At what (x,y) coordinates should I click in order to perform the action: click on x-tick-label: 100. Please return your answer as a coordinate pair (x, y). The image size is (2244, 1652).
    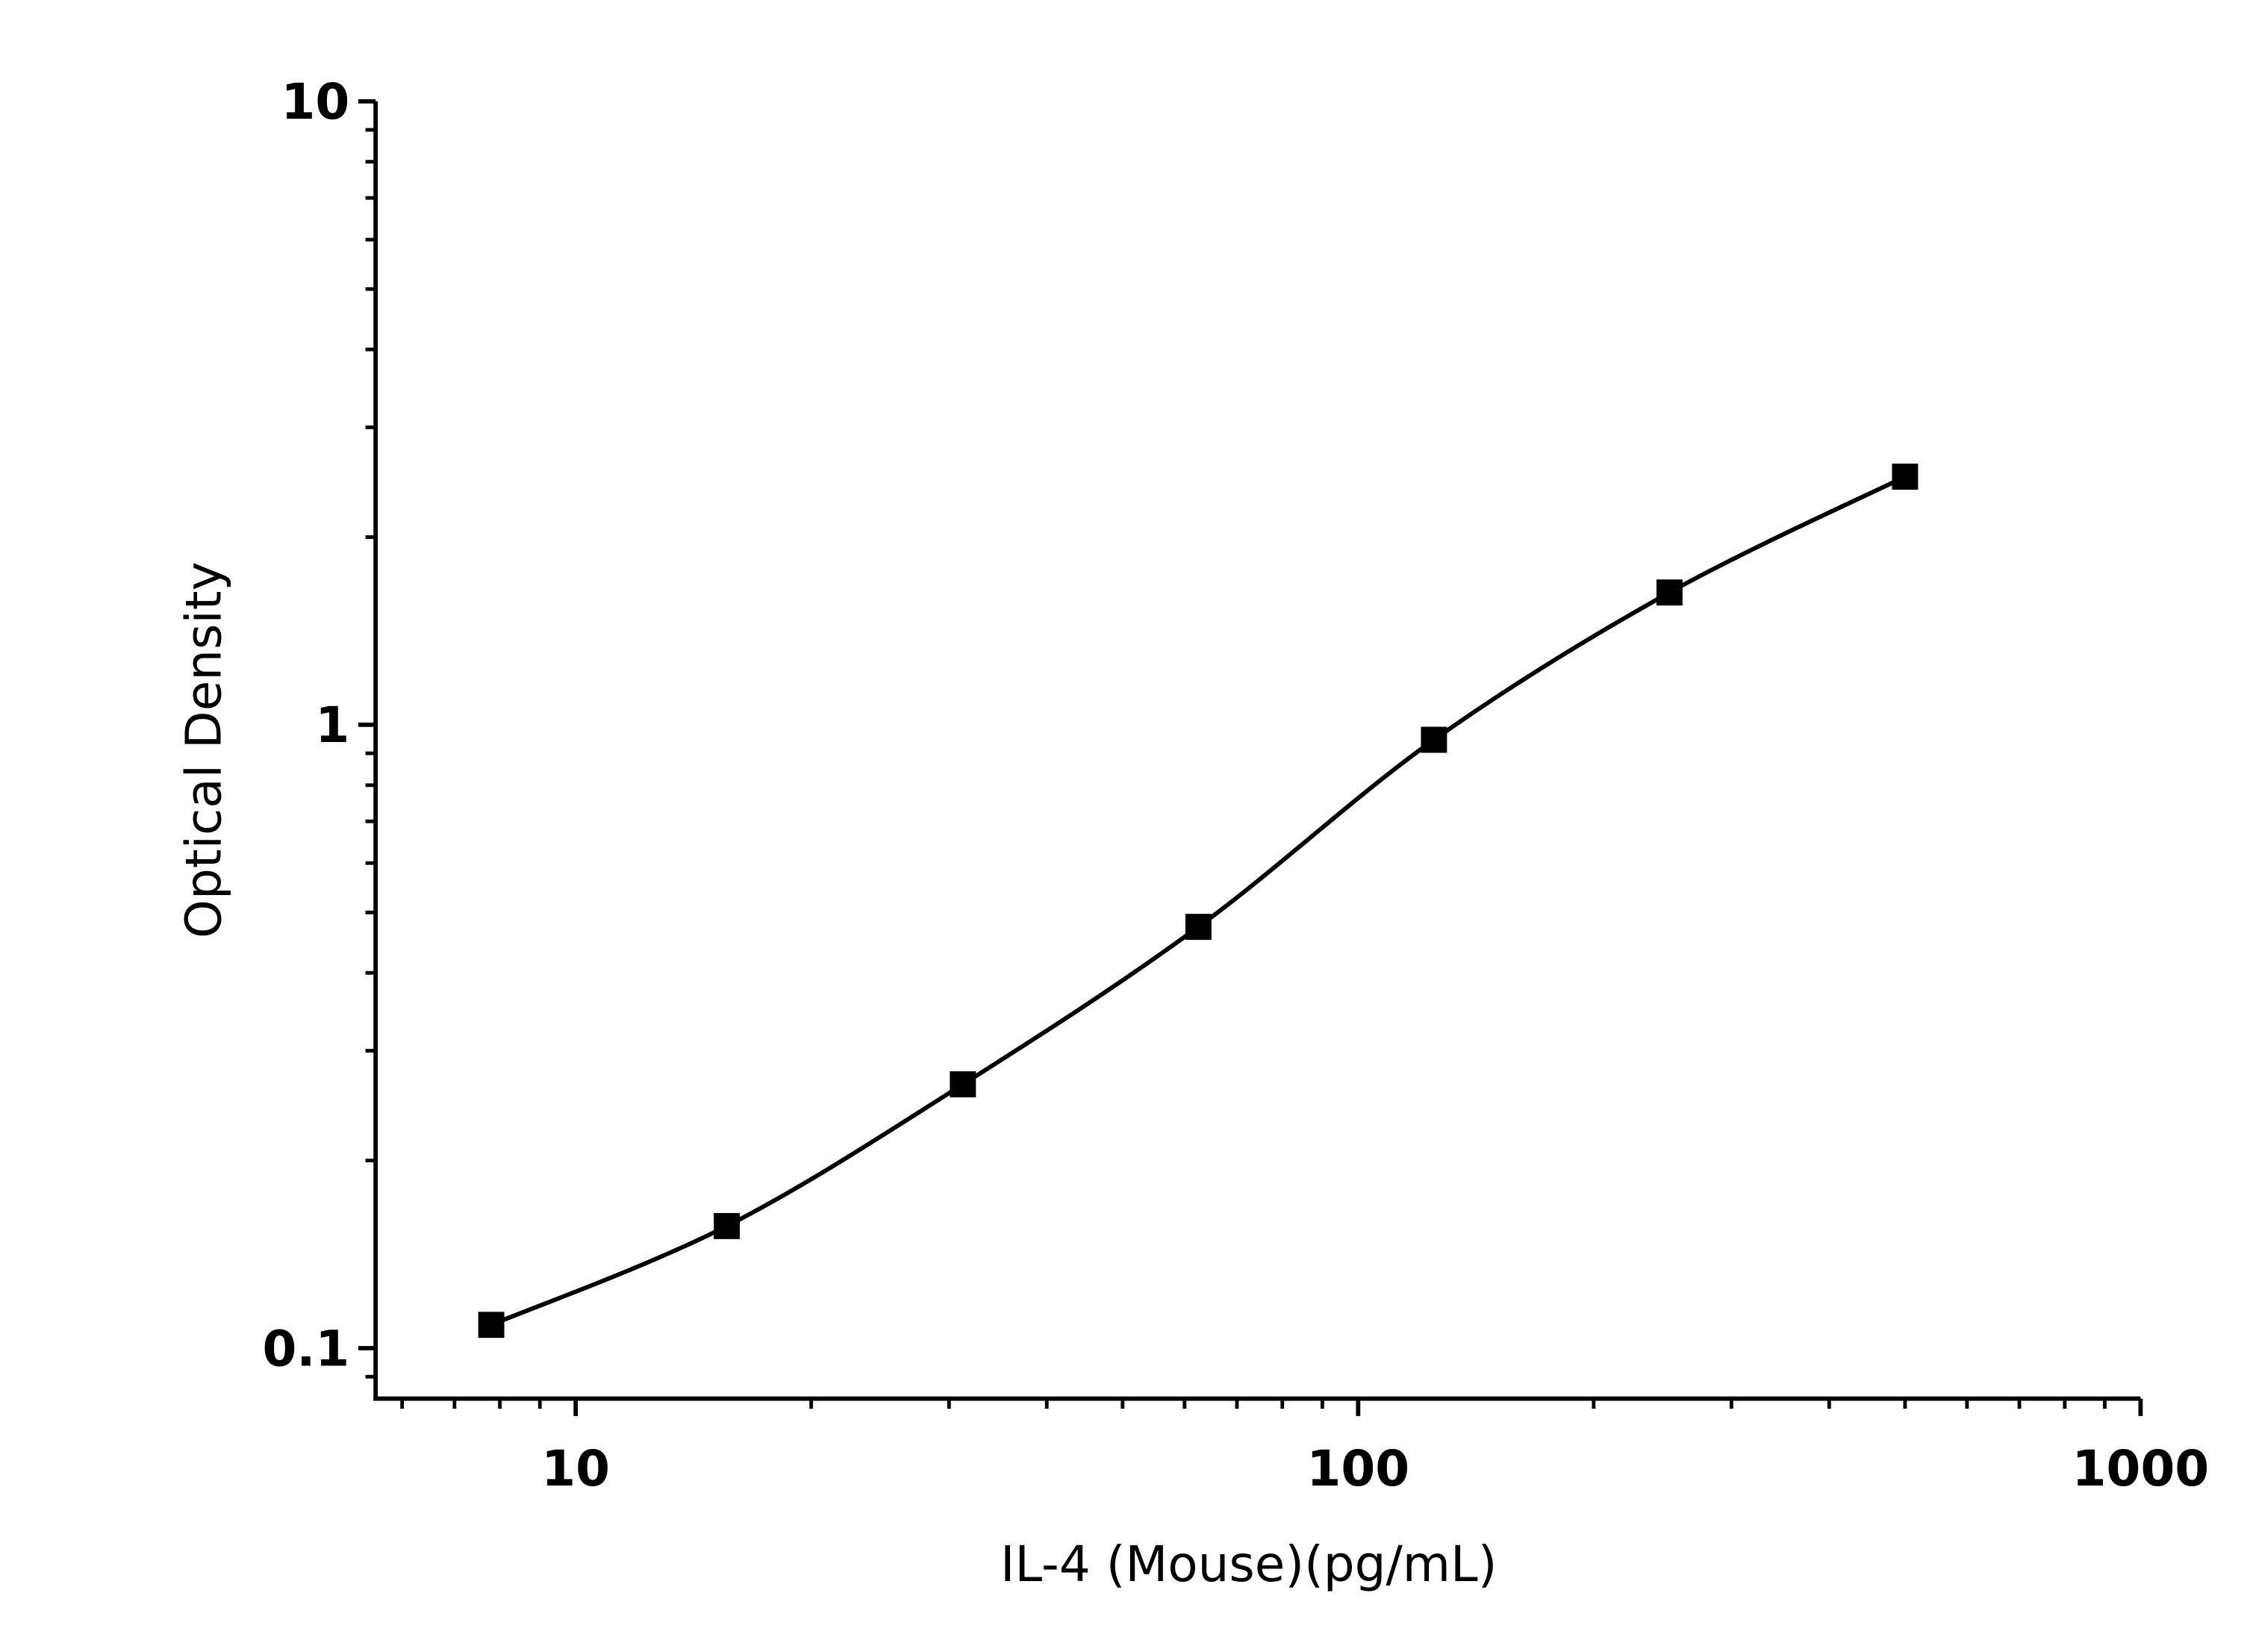
    Looking at the image, I should click on (1358, 1468).